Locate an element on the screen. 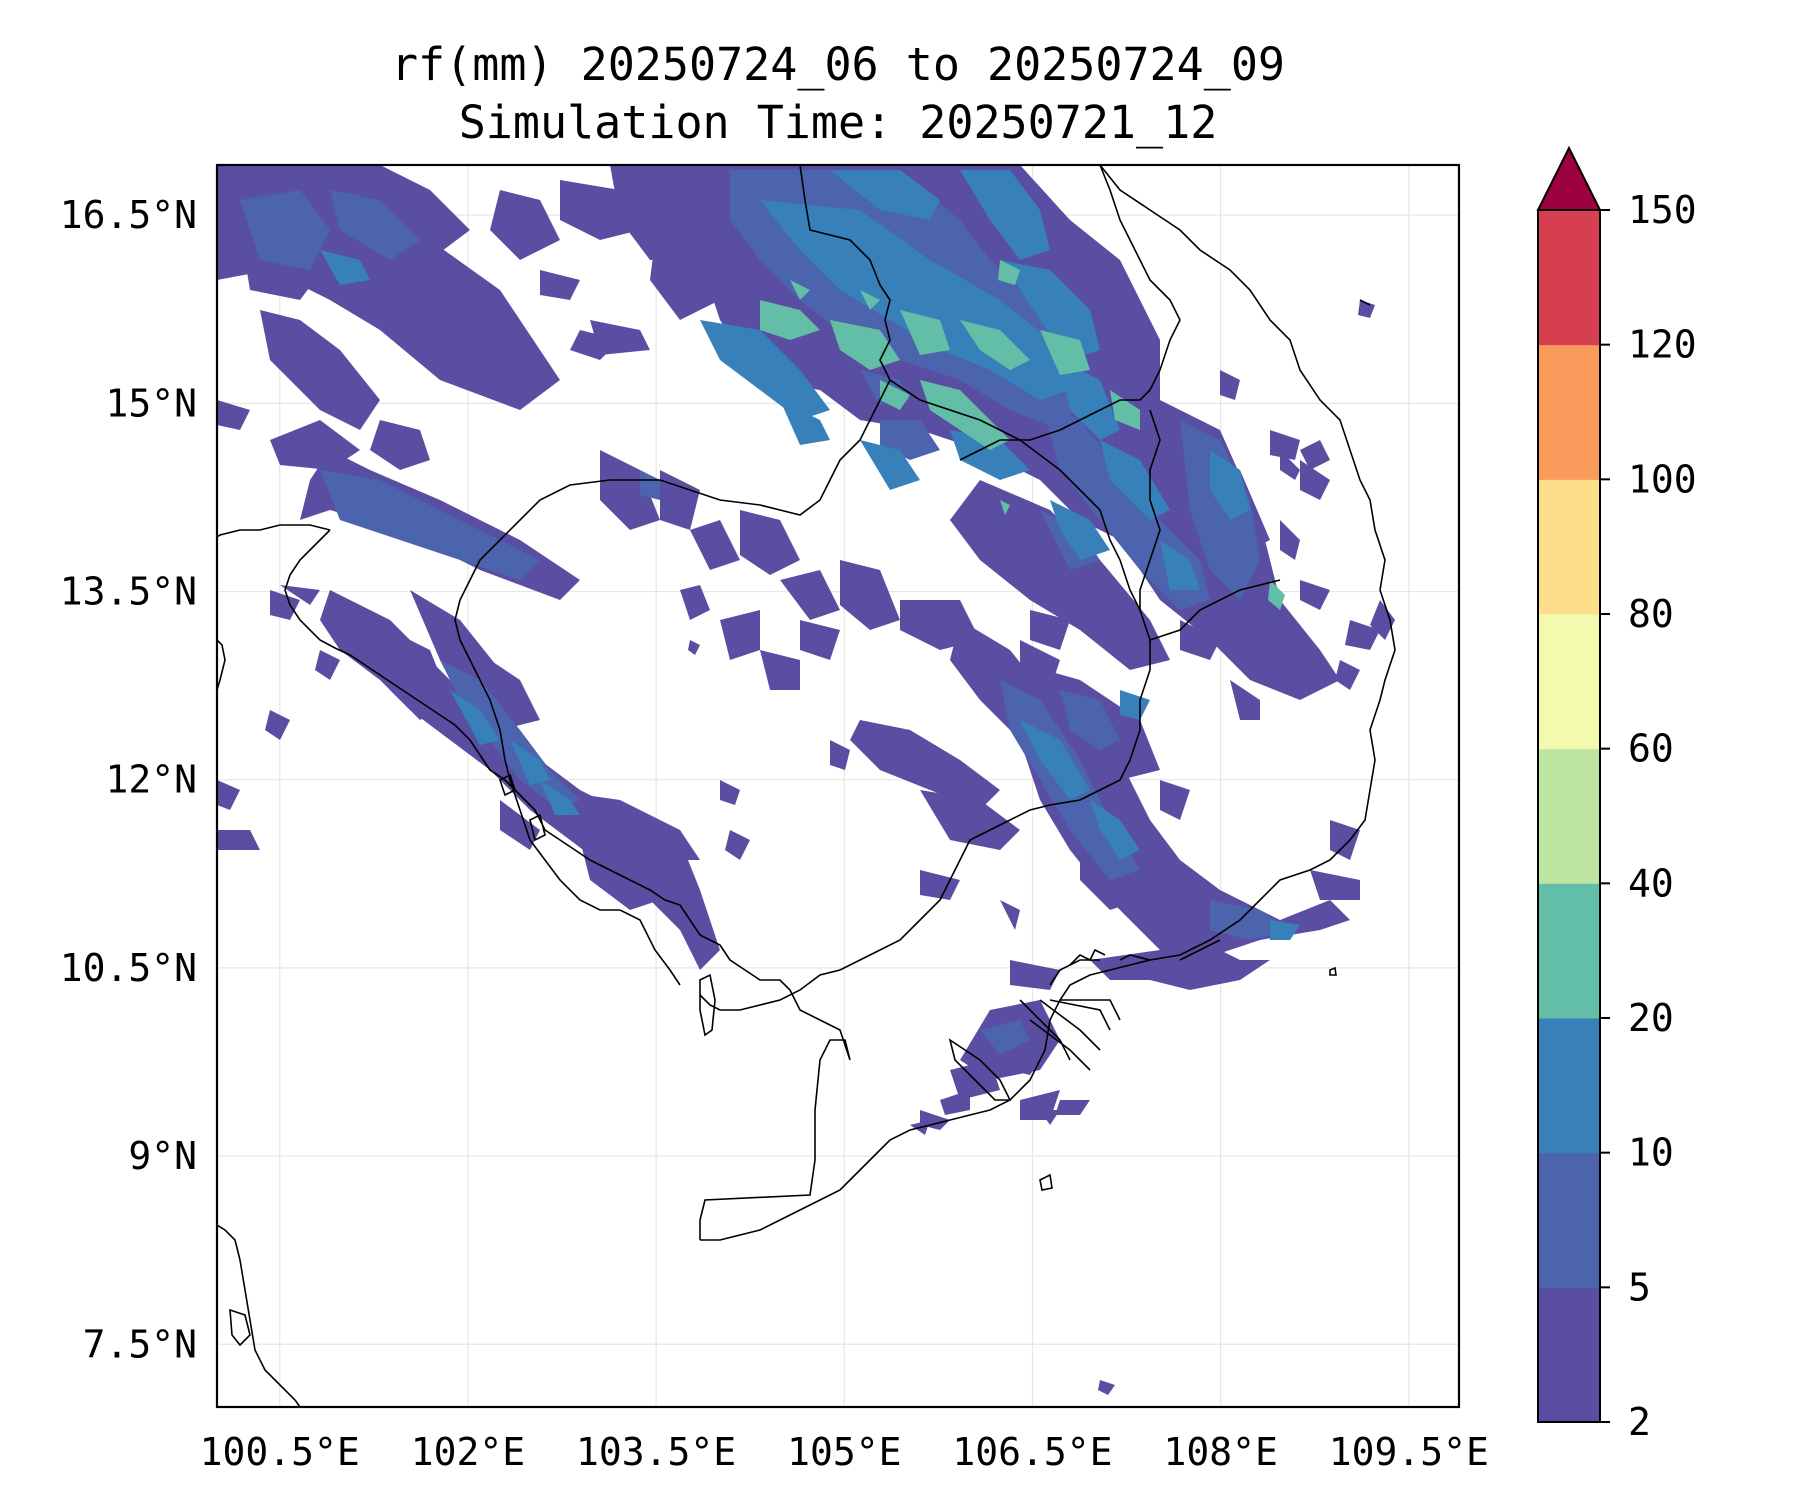  colorbar-extend-arrow is located at coordinates (1569, 178).